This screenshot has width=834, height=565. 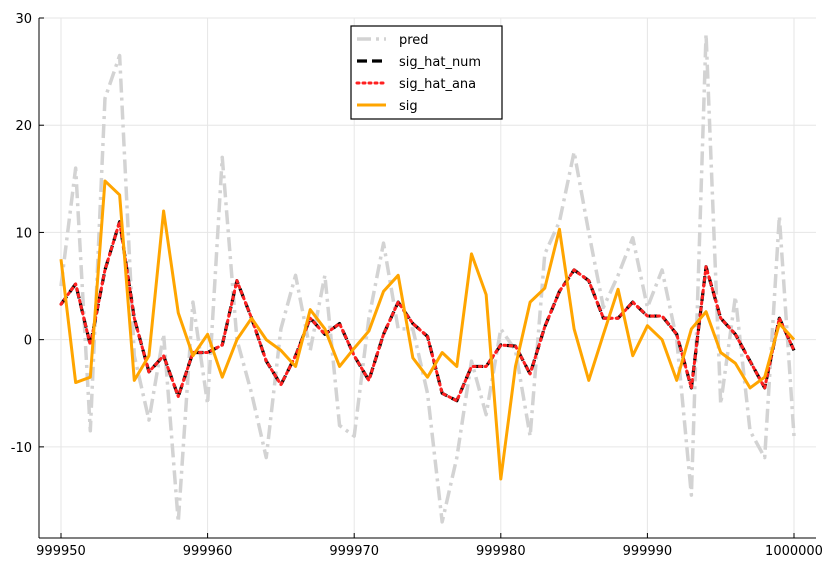 I want to click on y-tick-label: 0, so click(x=28, y=341).